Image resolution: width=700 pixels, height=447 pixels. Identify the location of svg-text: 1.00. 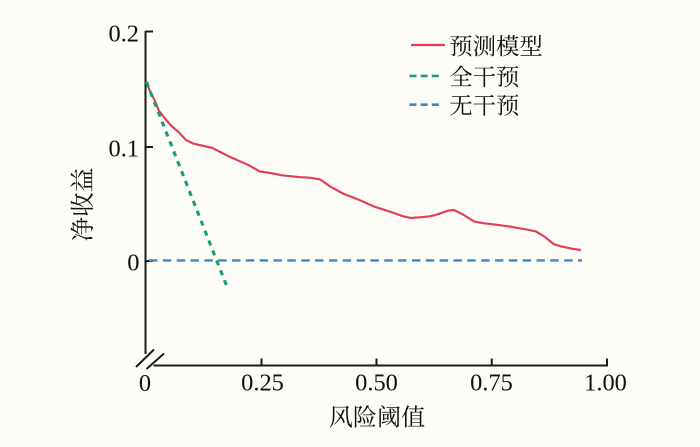
(605, 383).